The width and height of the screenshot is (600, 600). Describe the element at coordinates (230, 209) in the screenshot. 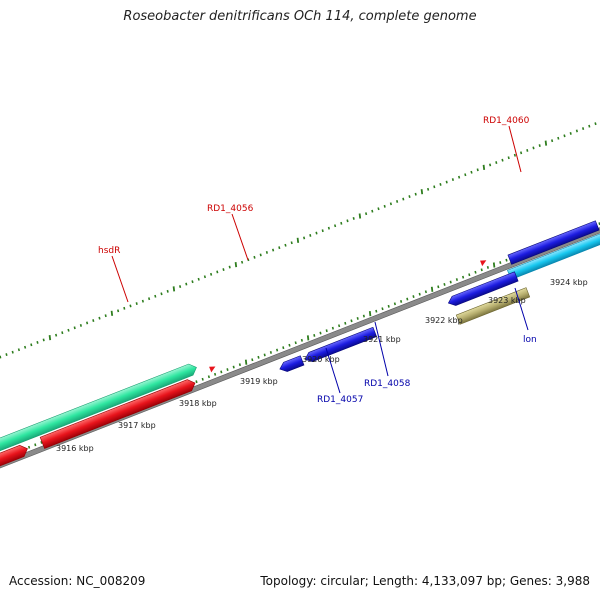

I see `gene-label-RD1_4056: RD1_4056` at that location.